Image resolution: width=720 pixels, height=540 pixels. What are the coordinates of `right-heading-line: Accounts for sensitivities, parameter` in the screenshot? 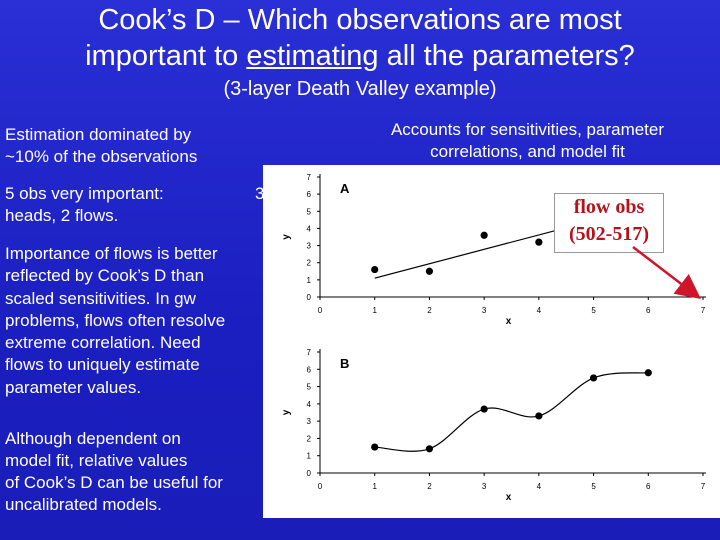 It's located at (527, 129).